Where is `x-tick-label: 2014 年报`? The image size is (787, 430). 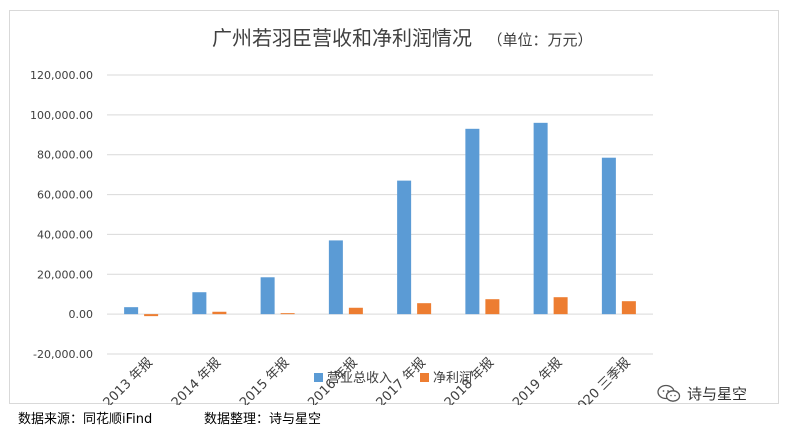
x-tick-label: 2014 年报 is located at coordinates (196, 380).